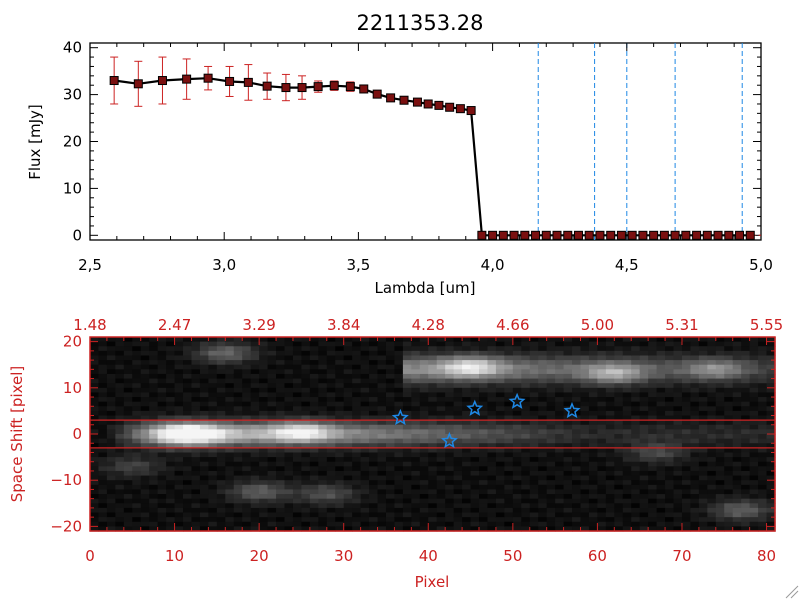  What do you see at coordinates (512, 556) in the screenshot?
I see `x-tick-label: 50` at bounding box center [512, 556].